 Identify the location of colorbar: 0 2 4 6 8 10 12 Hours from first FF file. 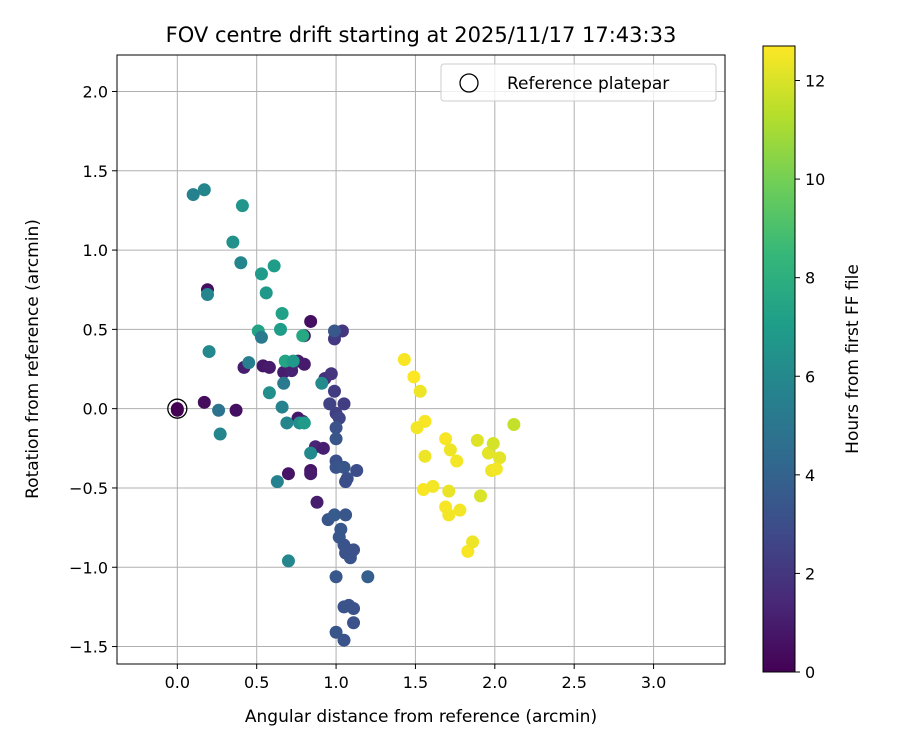
(812, 363).